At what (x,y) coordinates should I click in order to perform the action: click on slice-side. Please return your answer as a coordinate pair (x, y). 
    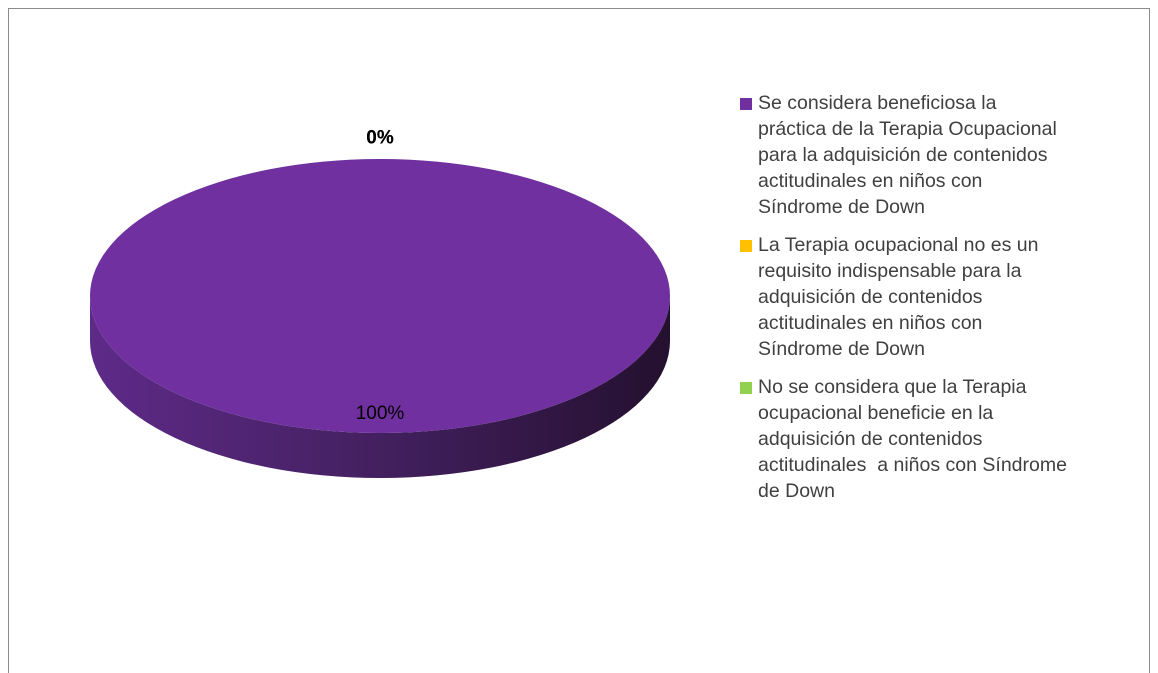
    Looking at the image, I should click on (380, 387).